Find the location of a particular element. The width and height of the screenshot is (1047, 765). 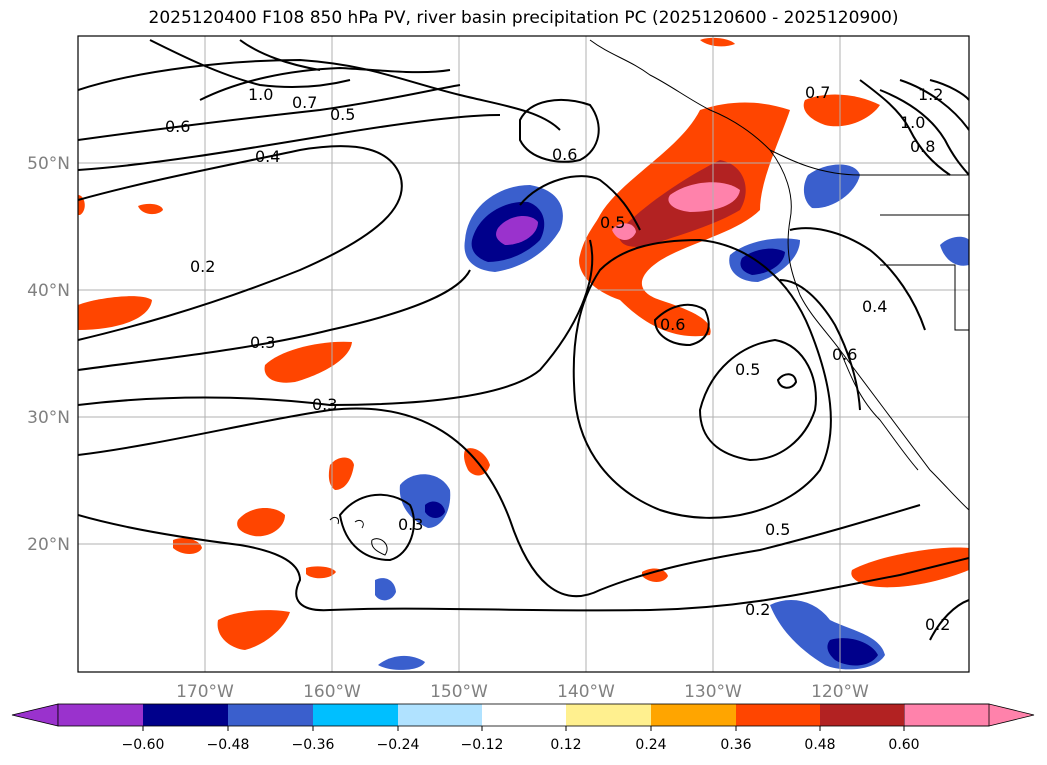

colorbar-tick-label: −0.48 is located at coordinates (228, 745).